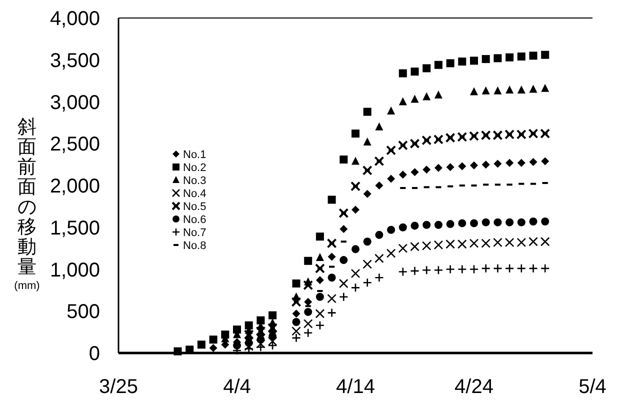 Image resolution: width=626 pixels, height=403 pixels. What do you see at coordinates (194, 181) in the screenshot?
I see `legend-label: No.3` at bounding box center [194, 181].